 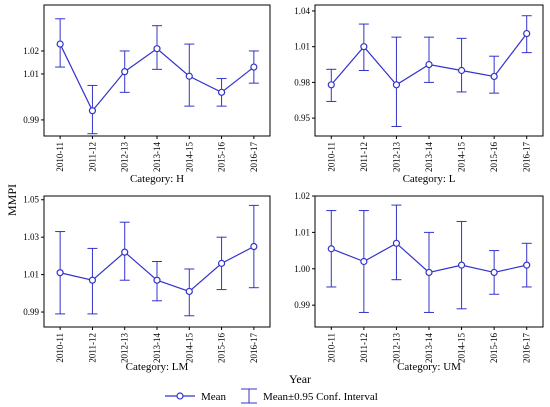 What do you see at coordinates (302, 82) in the screenshot?
I see `y-tick-label: 0.98` at bounding box center [302, 82].